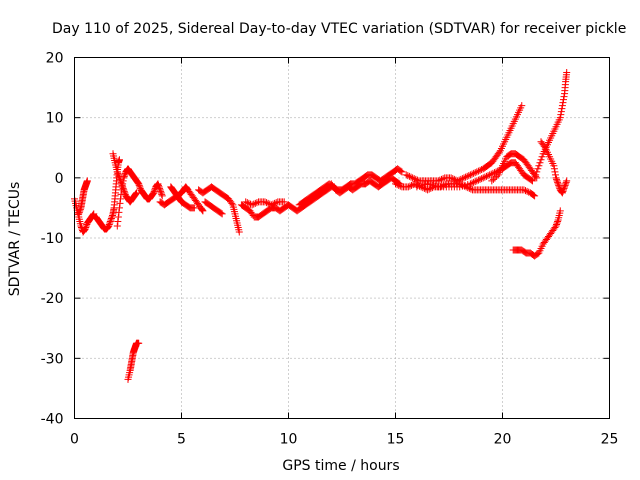 The image size is (640, 480). Describe the element at coordinates (74, 440) in the screenshot. I see `x-tick-label: 0` at that location.